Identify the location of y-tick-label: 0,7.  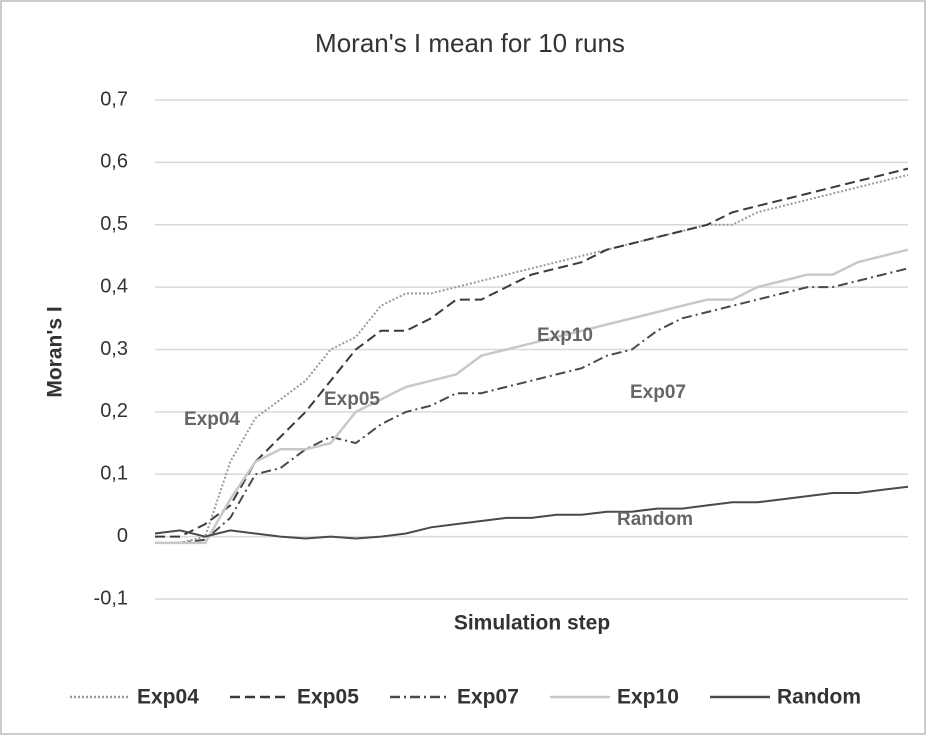
(114, 99).